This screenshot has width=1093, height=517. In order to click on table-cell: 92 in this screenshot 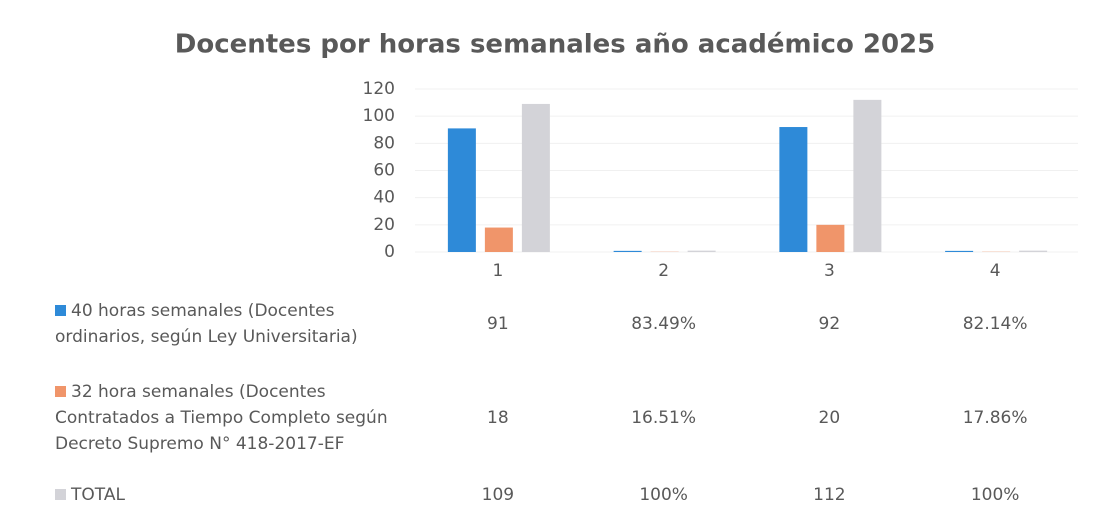, I will do `click(829, 324)`.